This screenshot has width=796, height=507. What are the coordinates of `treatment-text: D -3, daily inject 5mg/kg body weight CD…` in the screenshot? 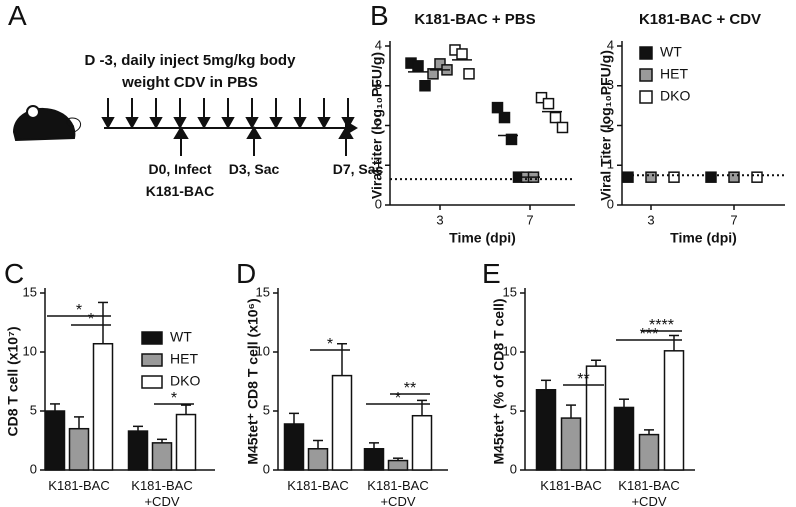 It's located at (190, 71).